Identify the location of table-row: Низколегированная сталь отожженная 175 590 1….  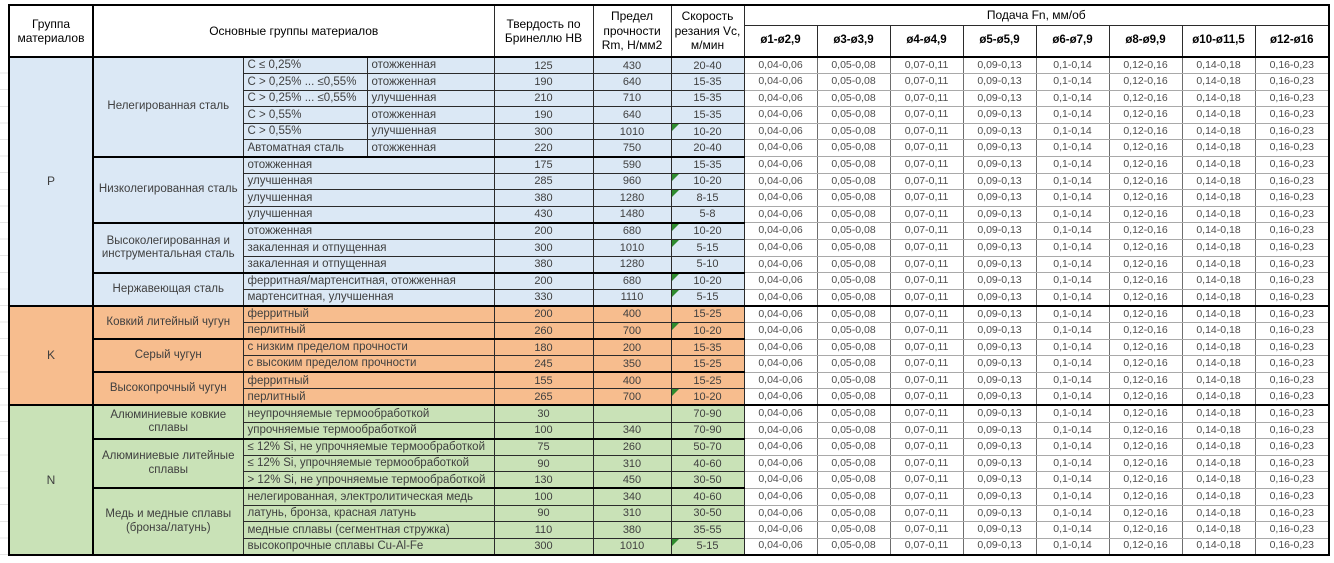
(669, 189).